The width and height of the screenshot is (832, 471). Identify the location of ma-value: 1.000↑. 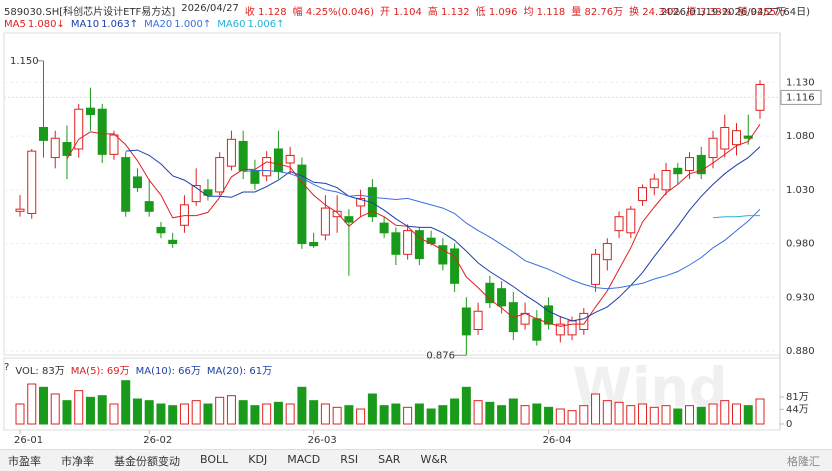
(193, 24).